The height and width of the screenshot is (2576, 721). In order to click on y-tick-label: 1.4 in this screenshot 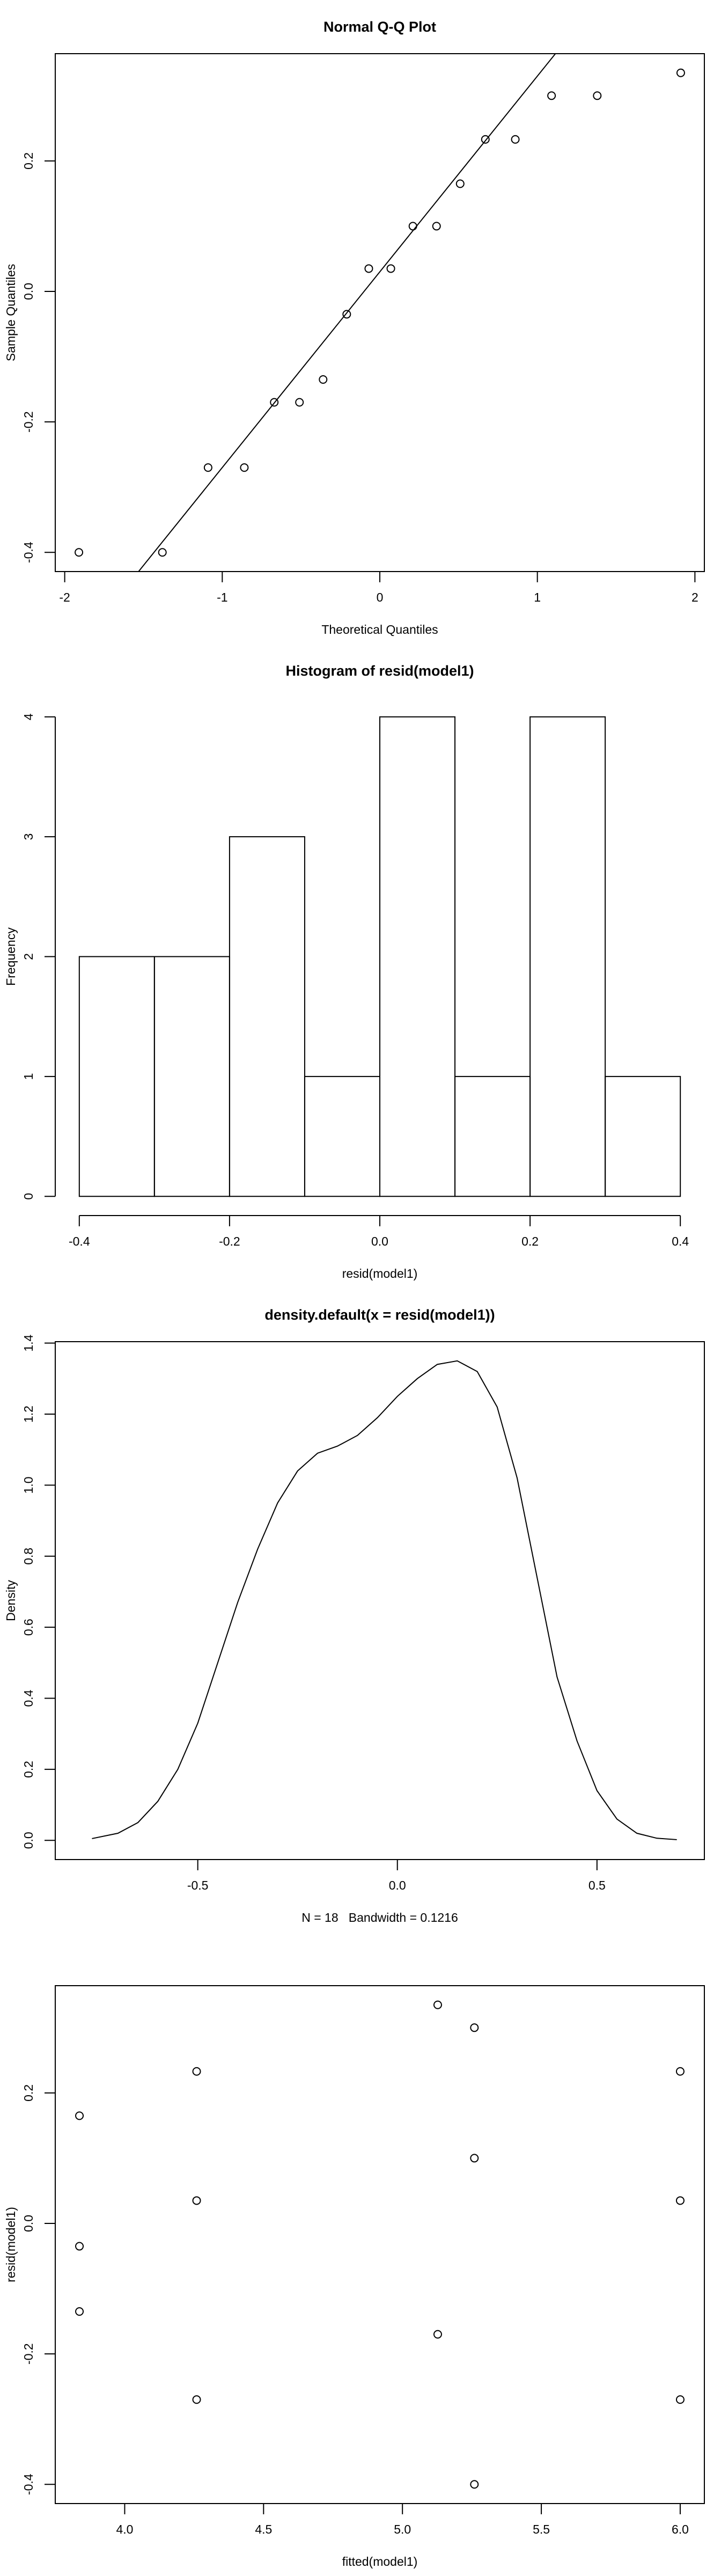, I will do `click(28, 1342)`.